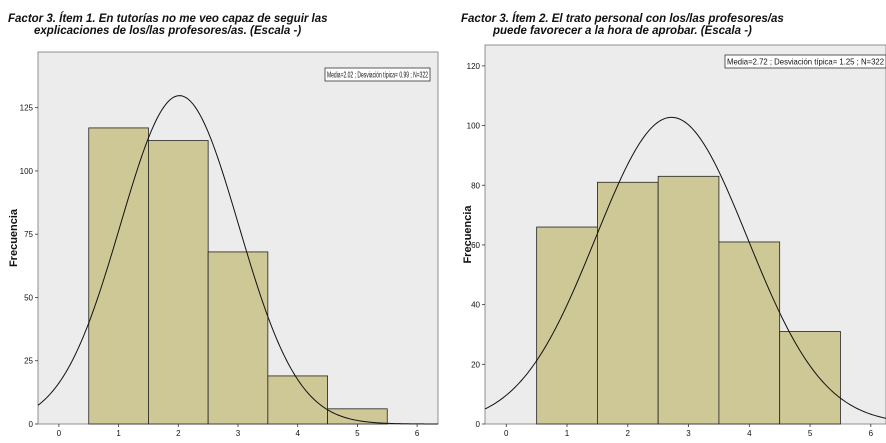 This screenshot has width=886, height=443. What do you see at coordinates (474, 66) in the screenshot?
I see `y-tick-label: 120` at bounding box center [474, 66].